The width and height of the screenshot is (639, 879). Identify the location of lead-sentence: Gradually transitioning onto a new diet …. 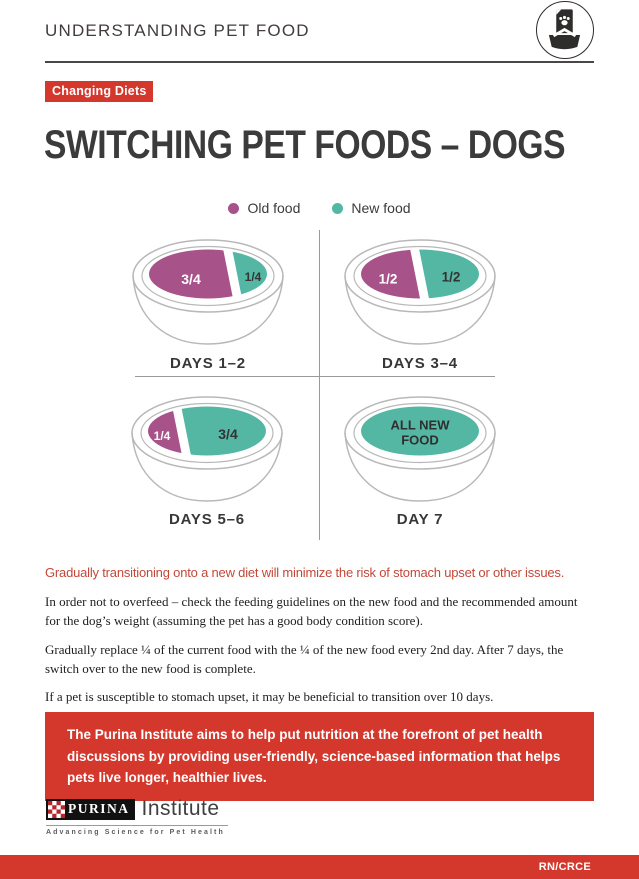
(305, 572).